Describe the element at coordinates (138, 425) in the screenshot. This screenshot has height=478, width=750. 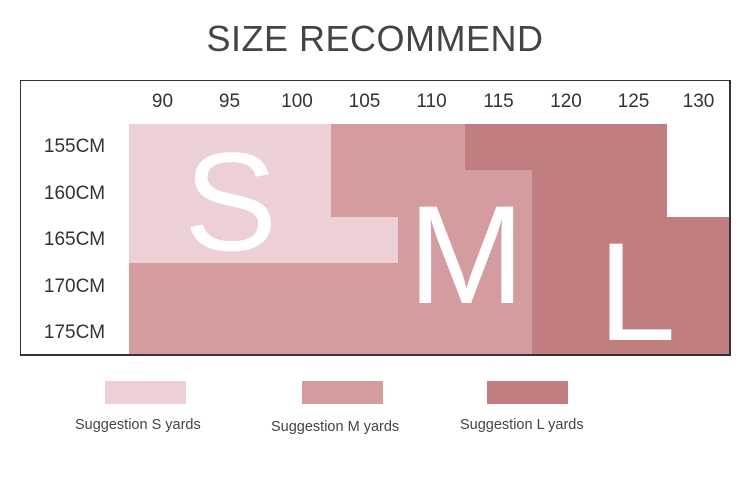
I see `legend-label-s: Suggestion S yards` at that location.